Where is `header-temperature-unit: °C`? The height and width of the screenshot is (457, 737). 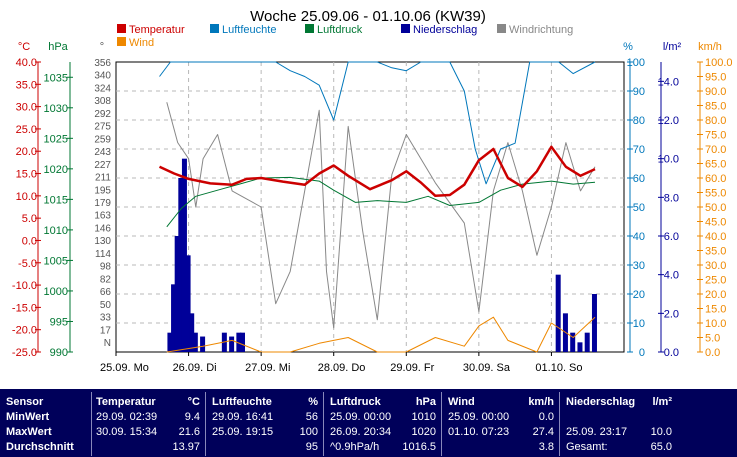 header-temperature-unit: °C is located at coordinates (193, 402).